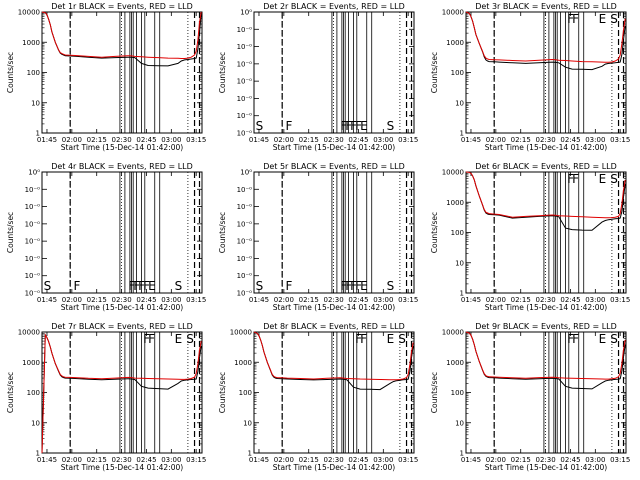 The height and width of the screenshot is (480, 640). I want to click on chart-title: Det 3r BLACK = Events, RED = LLD, so click(546, 6).